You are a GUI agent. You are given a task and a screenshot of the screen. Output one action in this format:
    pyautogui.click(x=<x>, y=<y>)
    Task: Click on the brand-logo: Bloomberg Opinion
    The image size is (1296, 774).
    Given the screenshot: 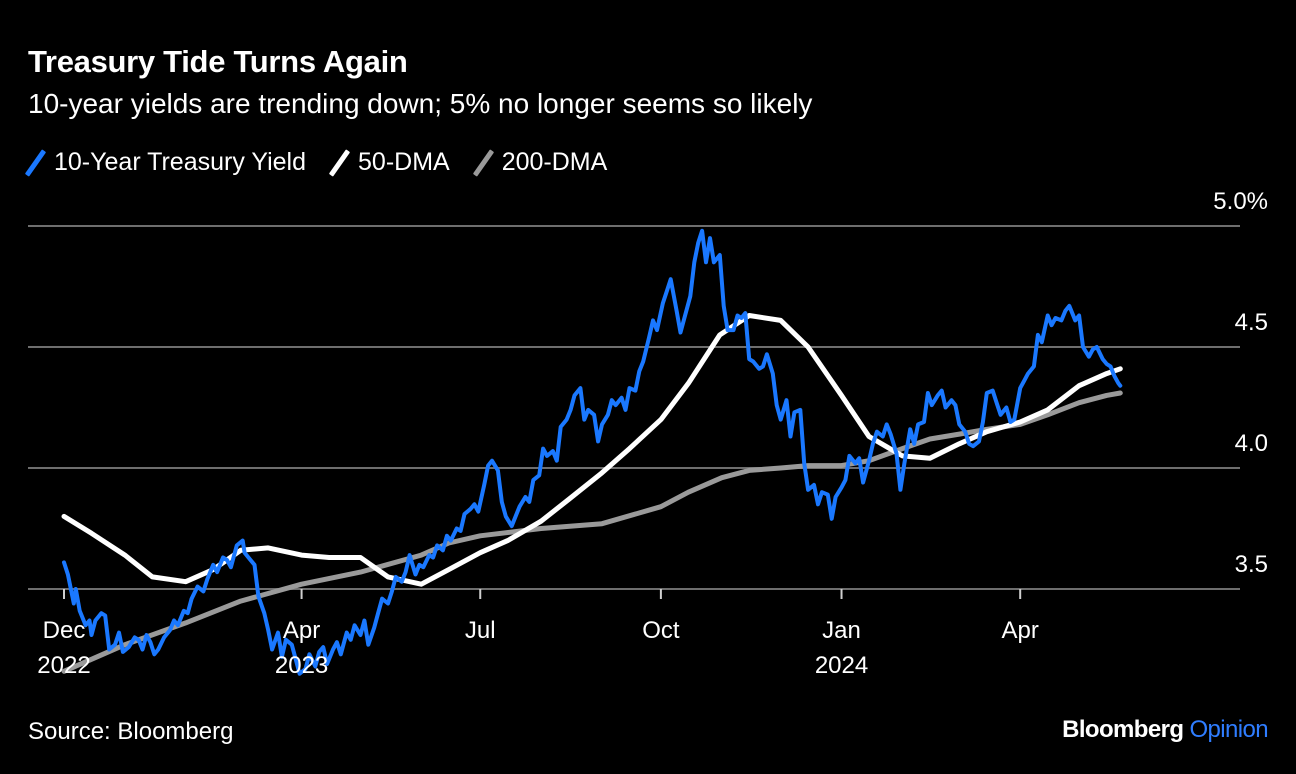 What is the action you would take?
    pyautogui.click(x=1165, y=730)
    